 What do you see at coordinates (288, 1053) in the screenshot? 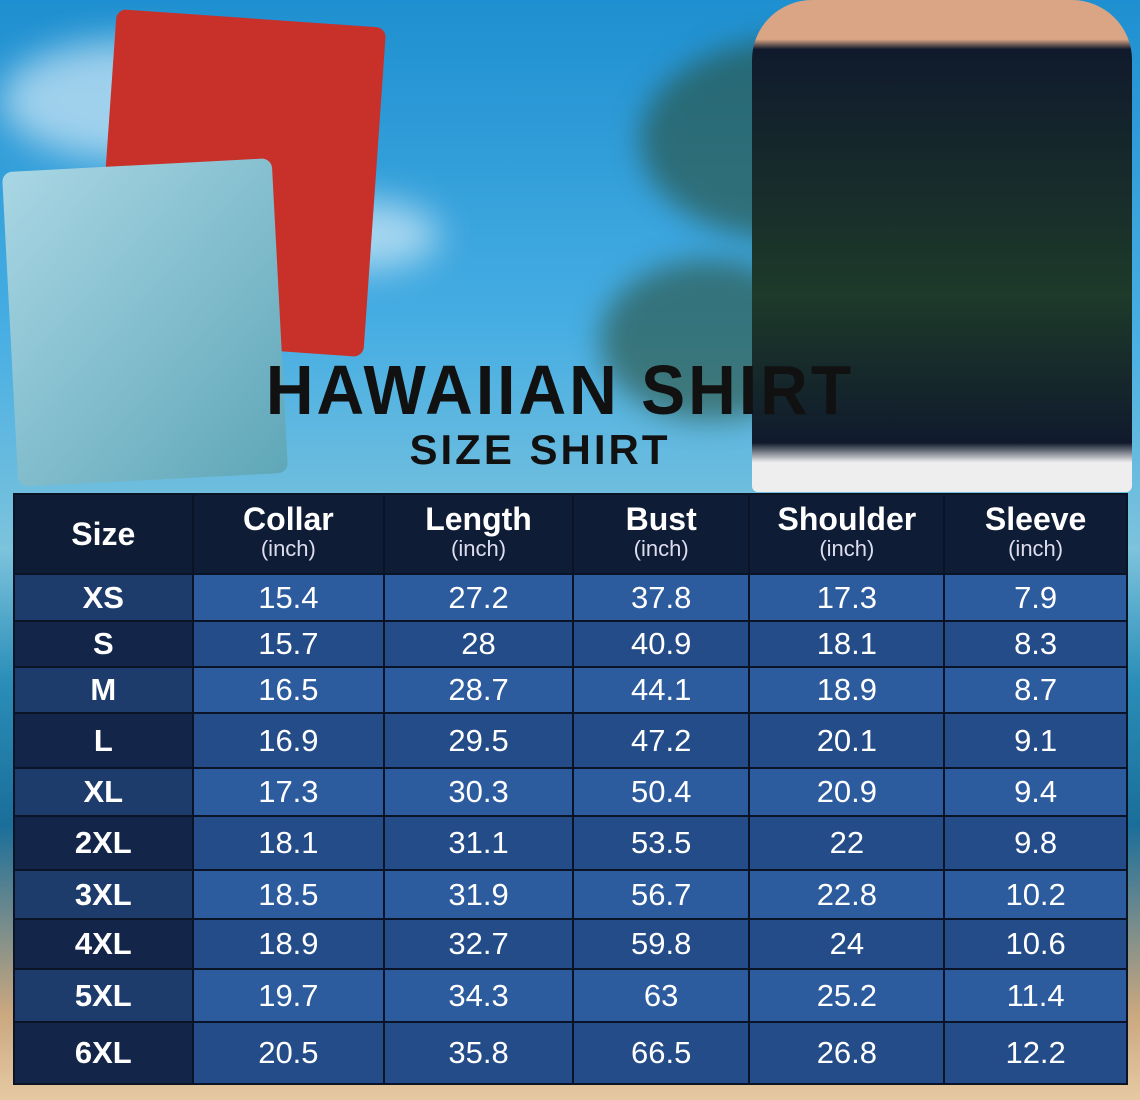
I see `measurement-cell: 20.5` at bounding box center [288, 1053].